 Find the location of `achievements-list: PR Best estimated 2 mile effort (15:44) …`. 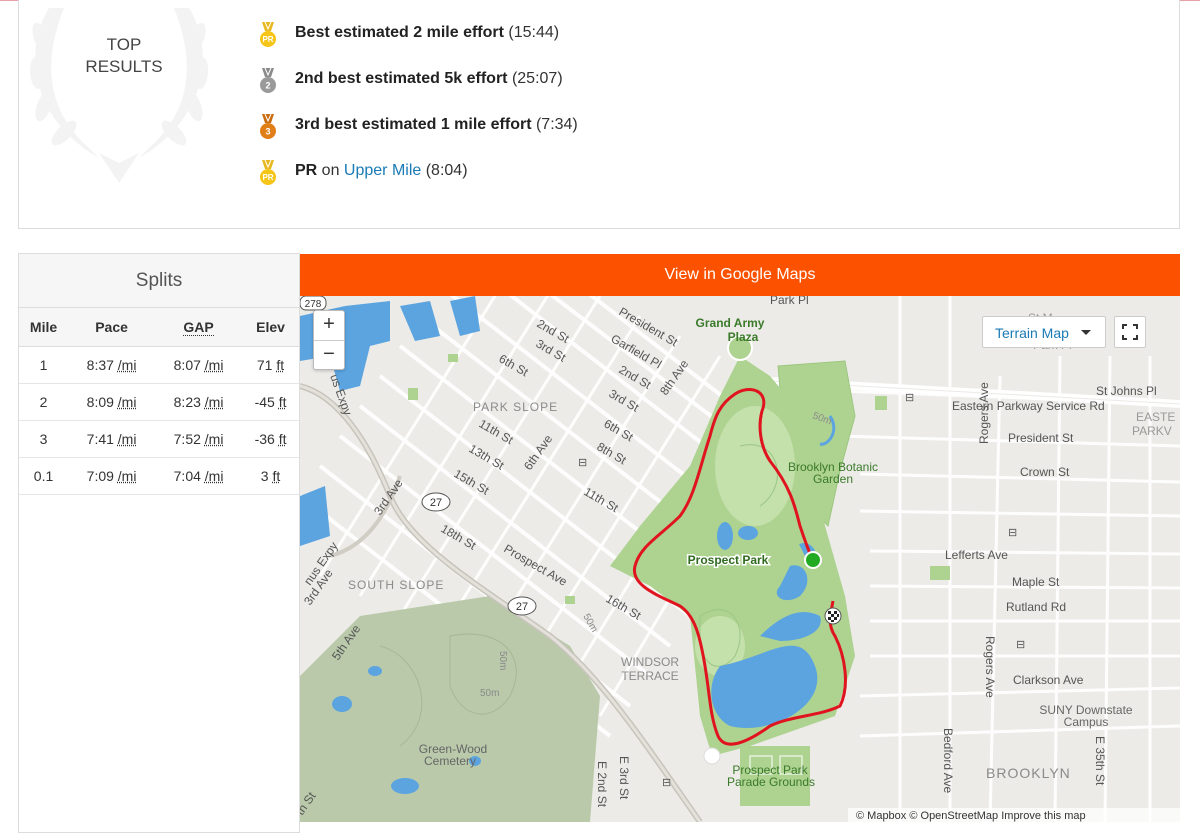

achievements-list: PR Best estimated 2 mile effort (15:44) … is located at coordinates (418, 116).